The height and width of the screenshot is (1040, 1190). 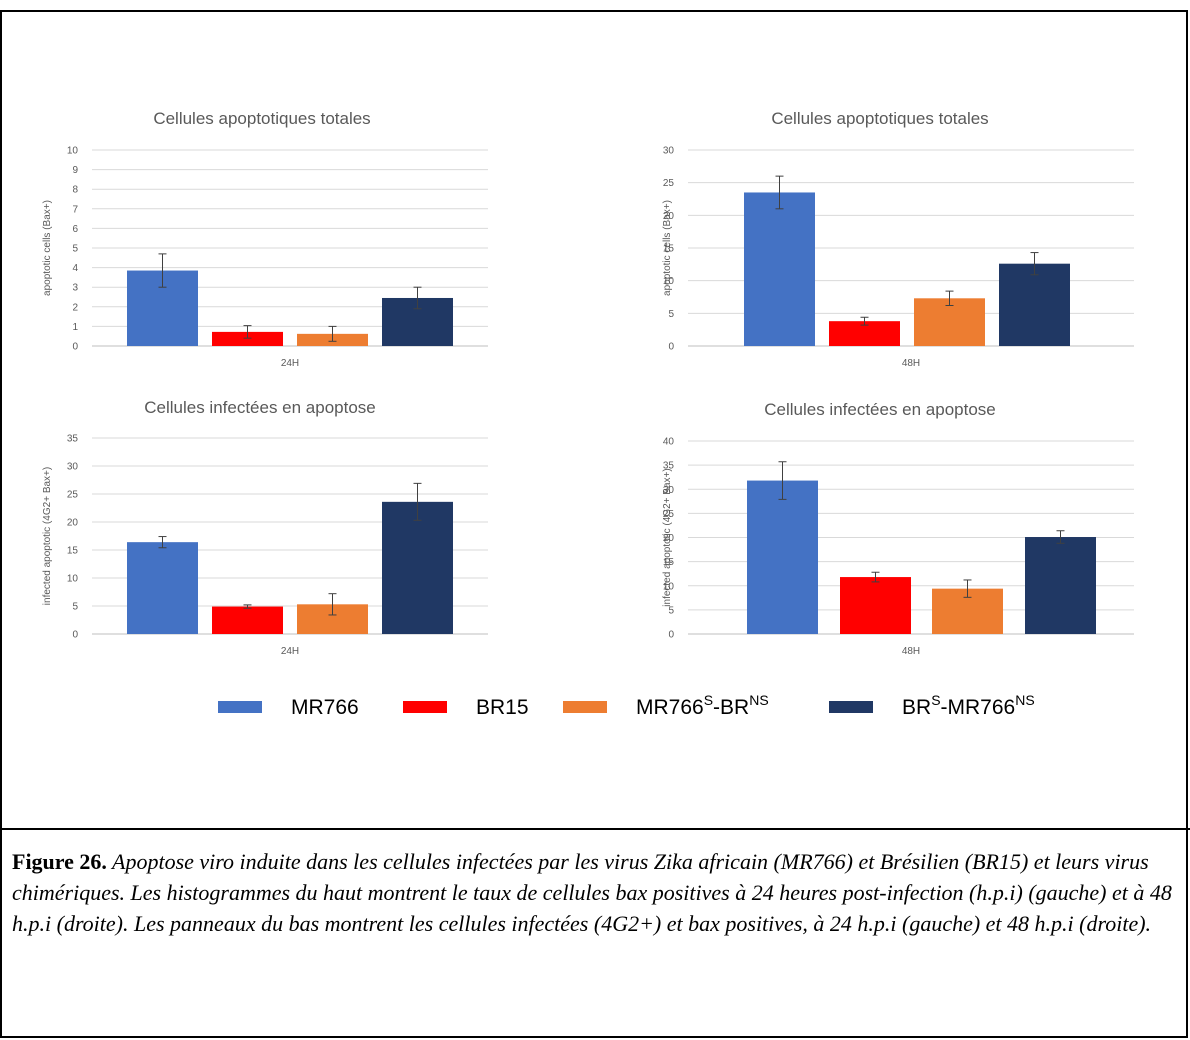 I want to click on figure-divider, so click(x=595, y=829).